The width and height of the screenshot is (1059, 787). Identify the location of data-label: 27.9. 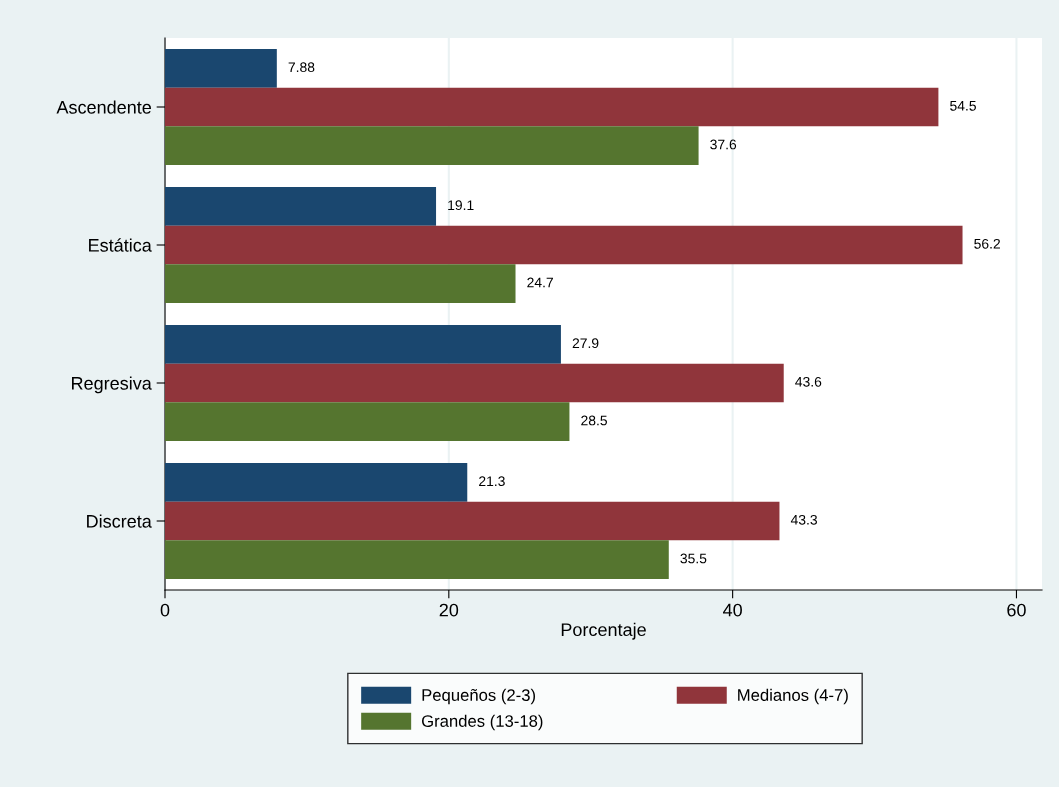
(585, 343).